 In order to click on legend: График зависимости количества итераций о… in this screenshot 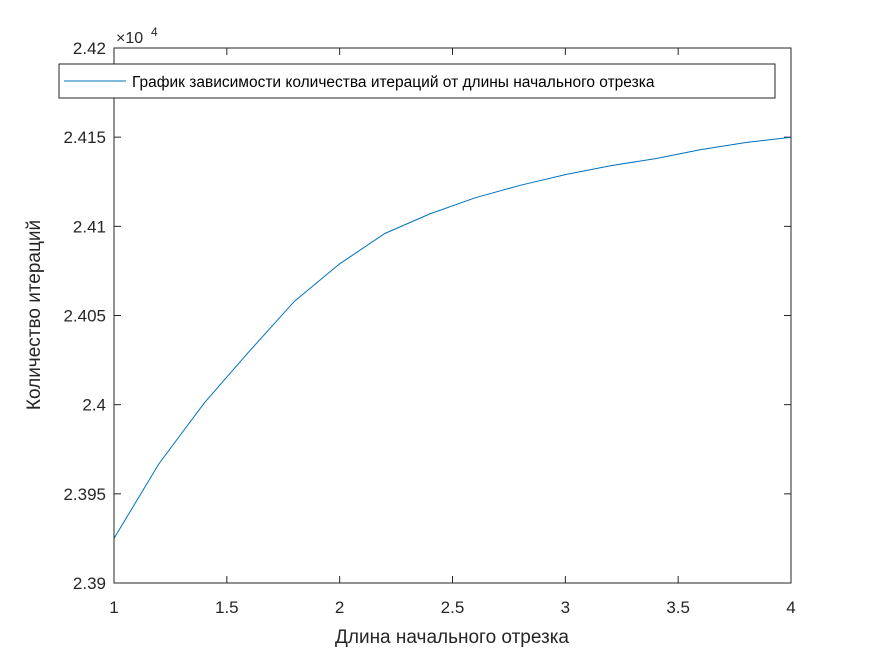, I will do `click(417, 81)`.